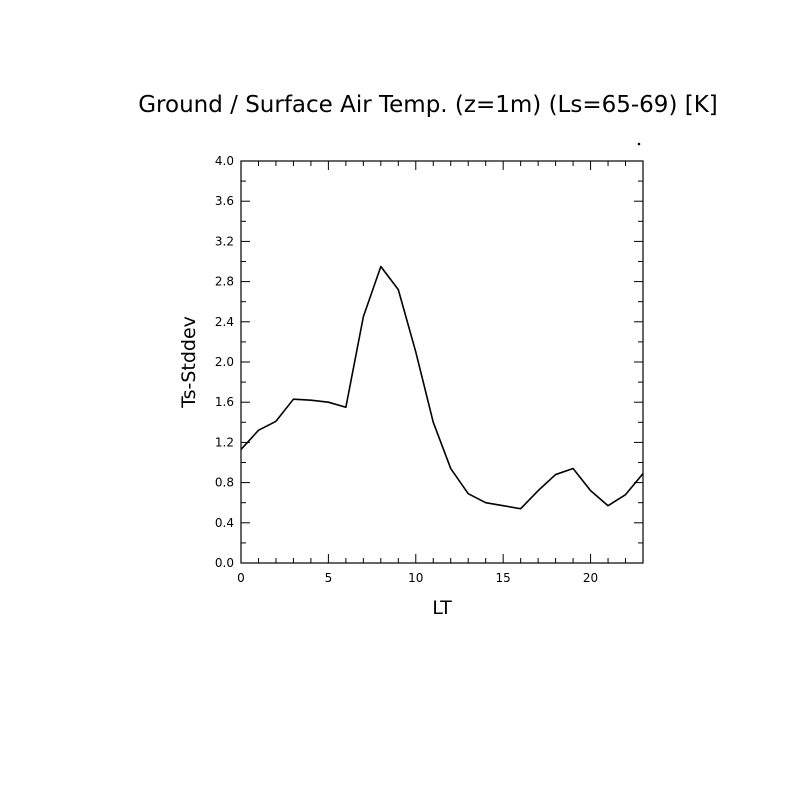 The height and width of the screenshot is (804, 804). Describe the element at coordinates (241, 578) in the screenshot. I see `x-tick-label: 0` at that location.